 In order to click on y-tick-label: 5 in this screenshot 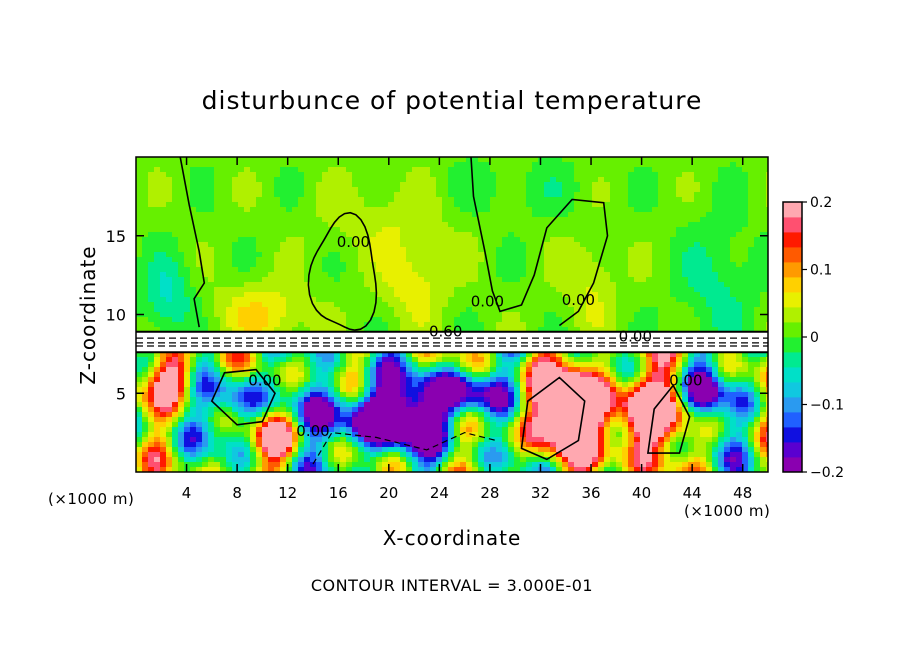, I will do `click(121, 393)`.